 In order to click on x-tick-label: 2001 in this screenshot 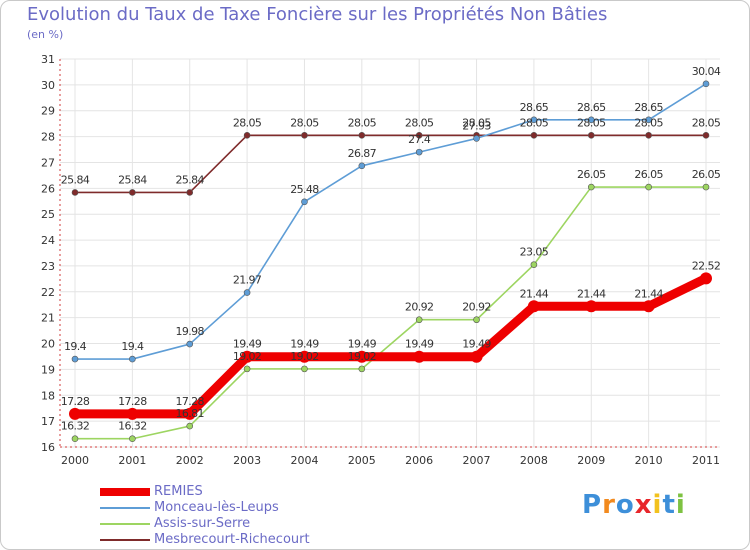, I will do `click(132, 460)`.